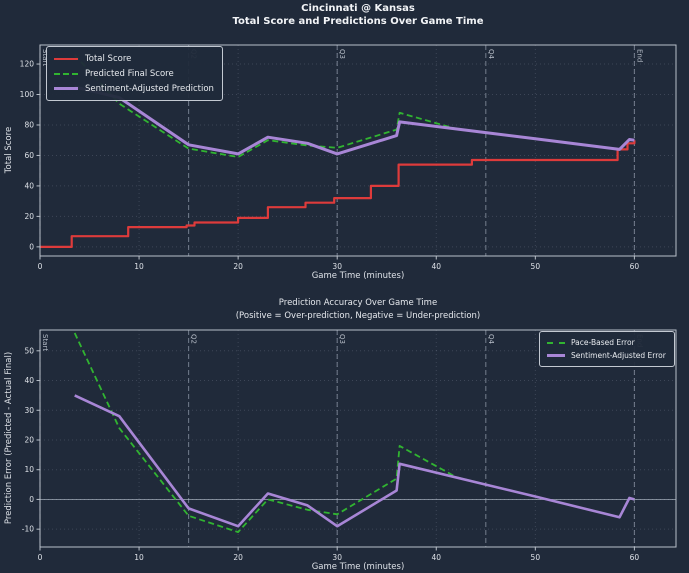 This screenshot has width=689, height=573. What do you see at coordinates (108, 58) in the screenshot?
I see `legend-label: Total Score` at bounding box center [108, 58].